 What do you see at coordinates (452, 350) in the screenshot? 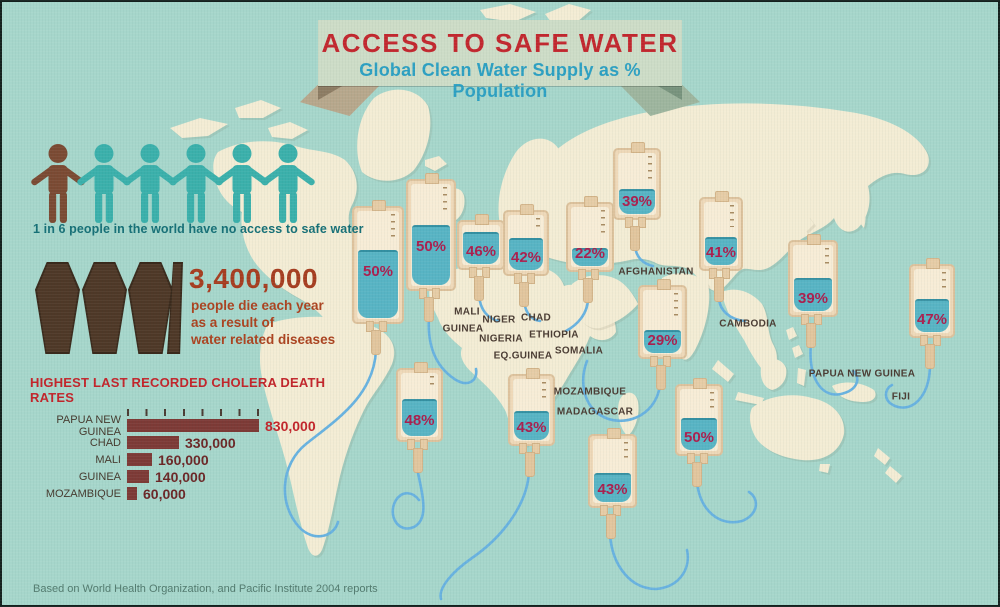
I see `iv-tube-mali` at bounding box center [452, 350].